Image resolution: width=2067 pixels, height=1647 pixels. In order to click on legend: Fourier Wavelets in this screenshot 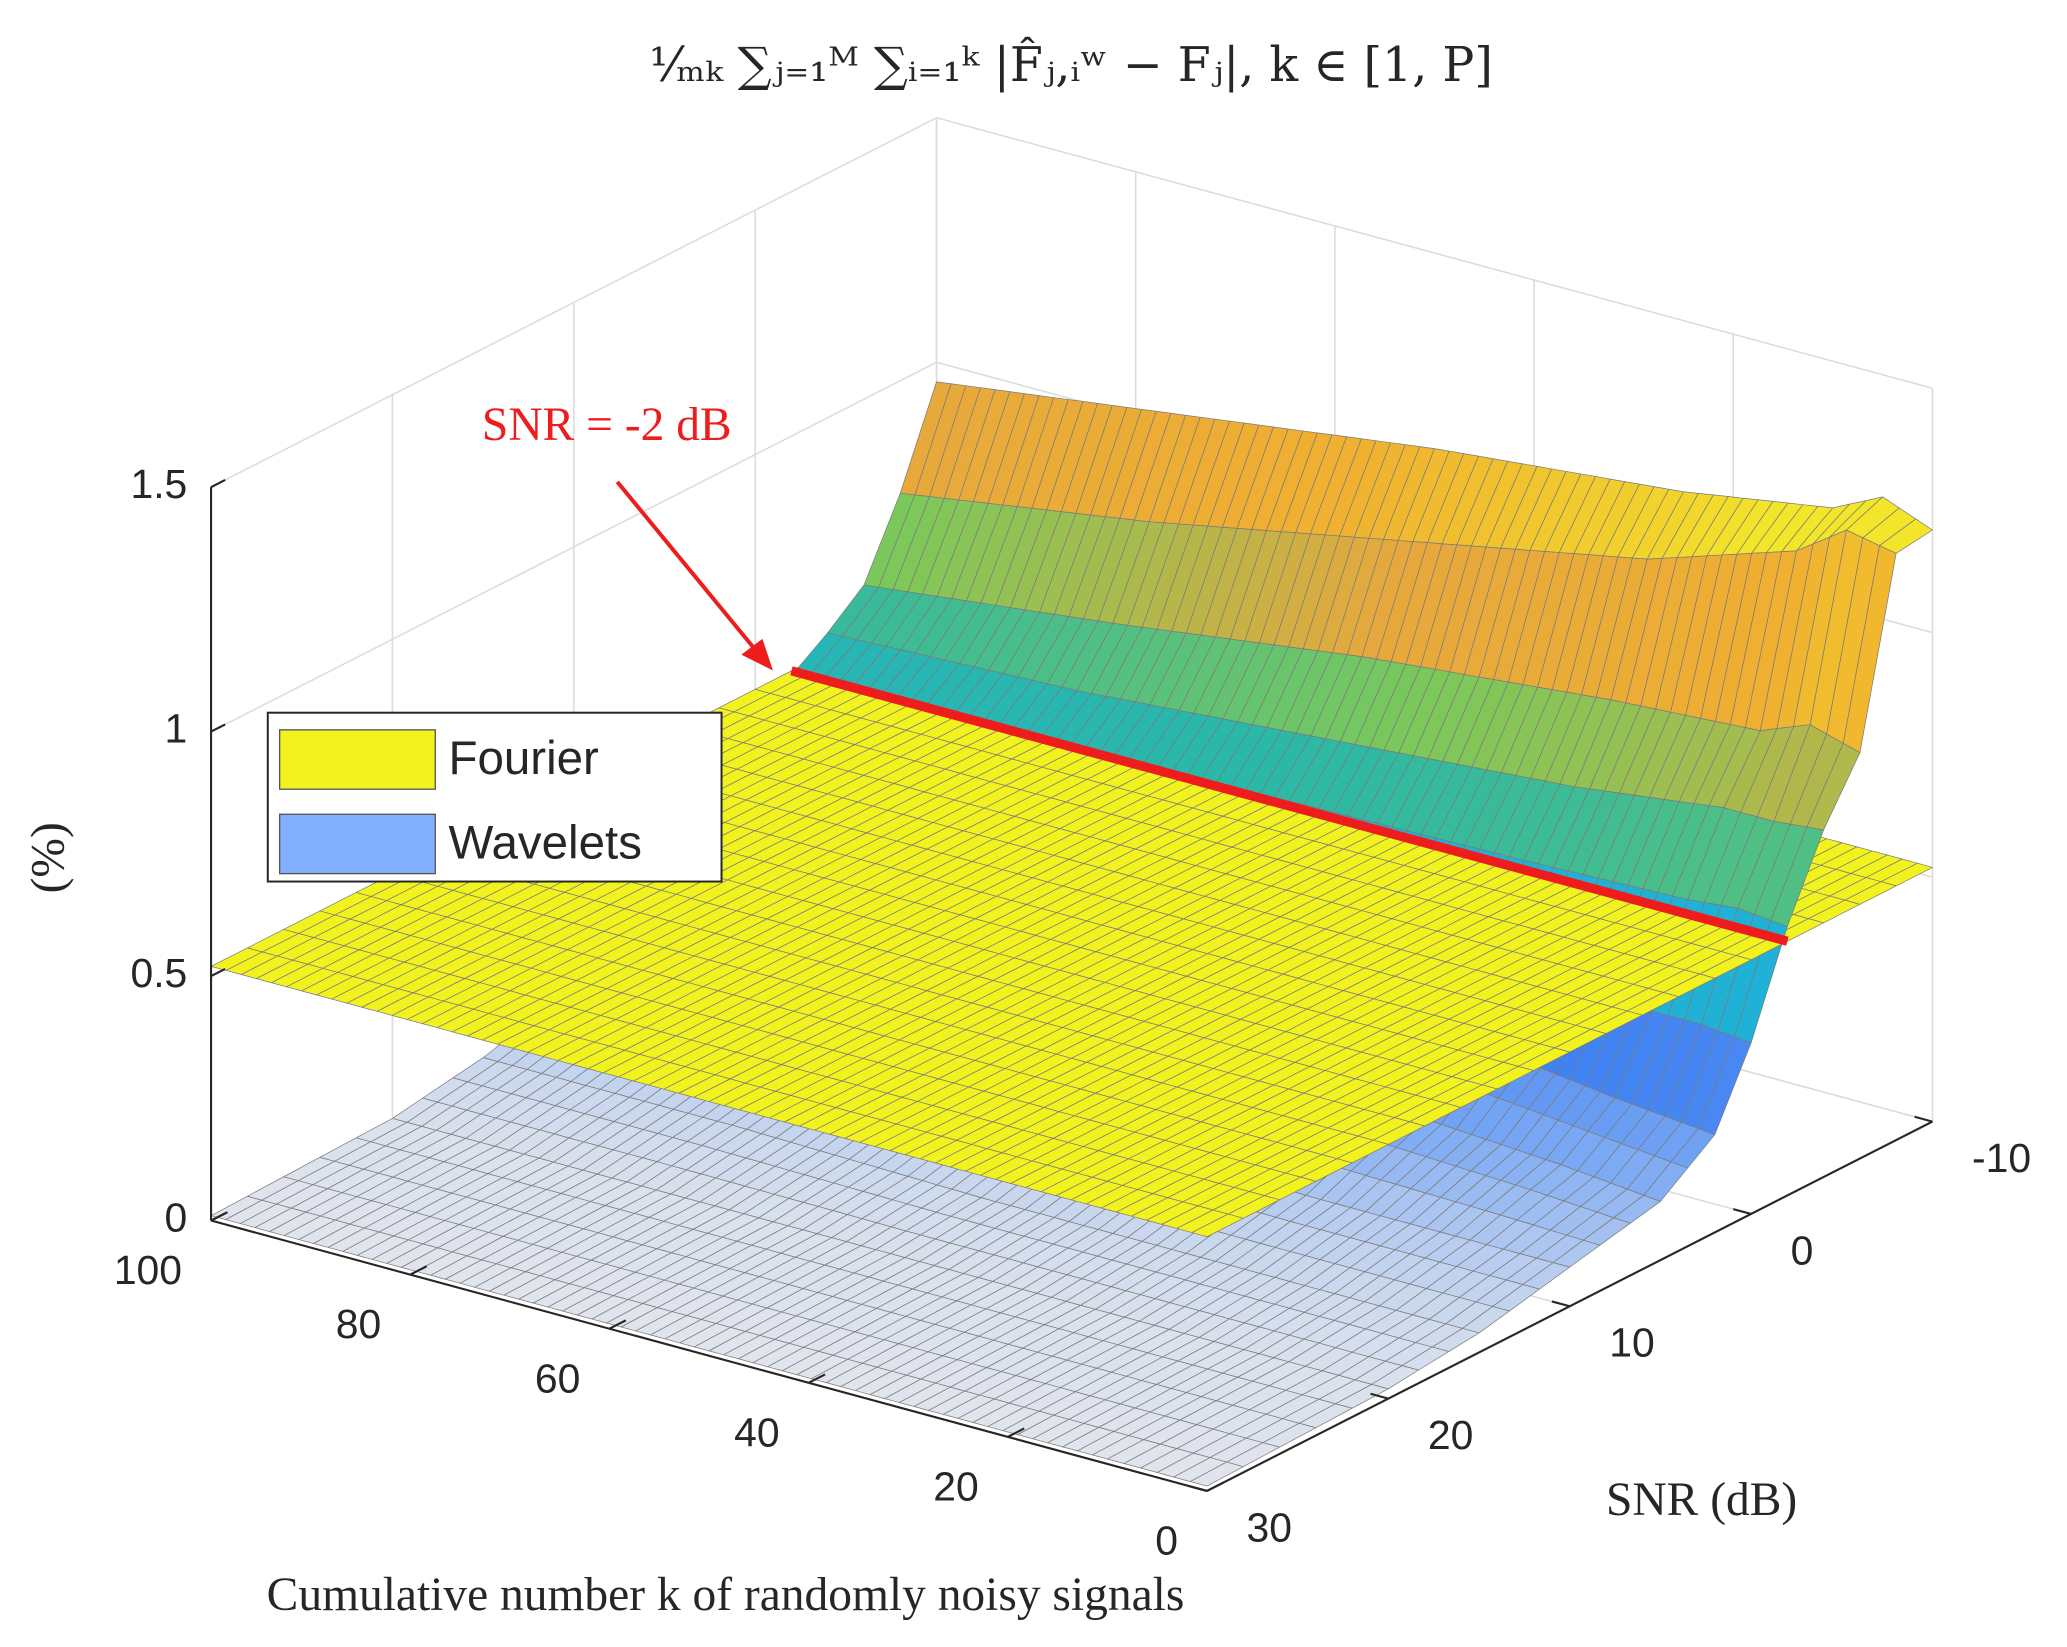, I will do `click(494, 797)`.